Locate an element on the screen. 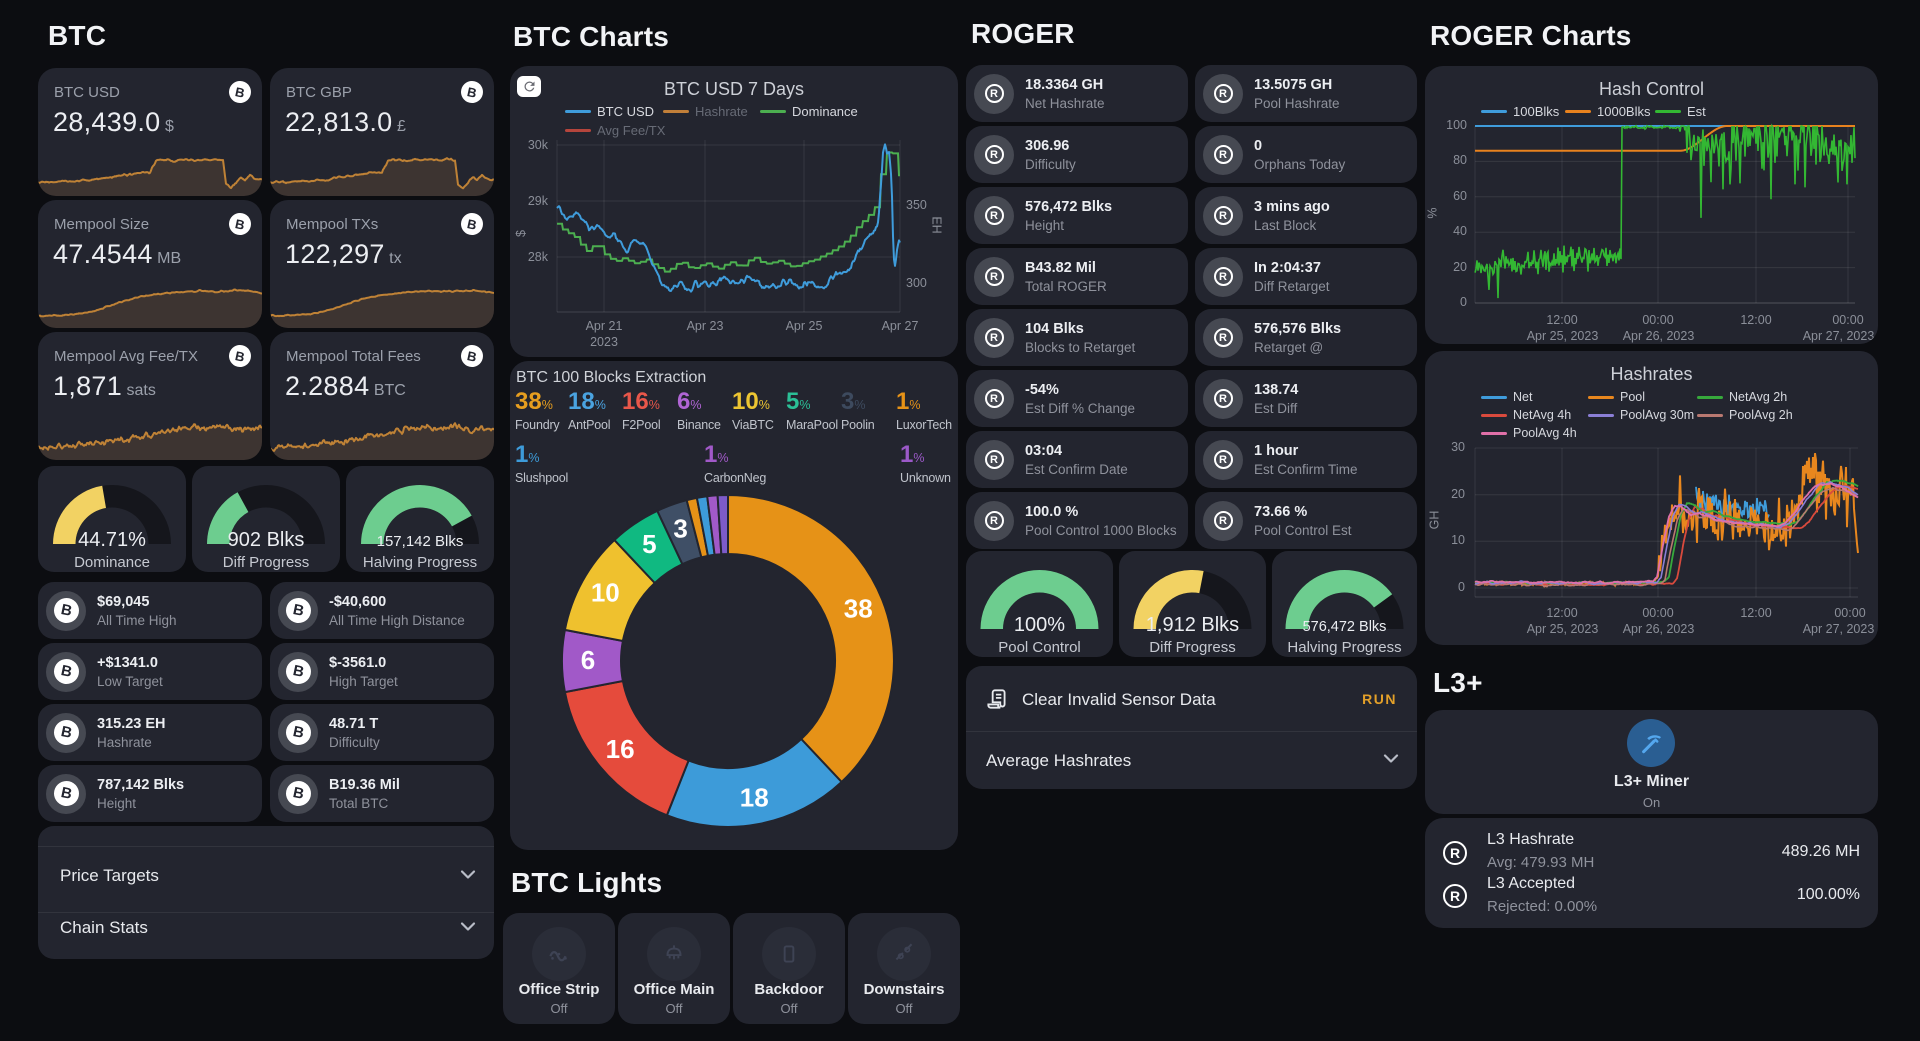 The width and height of the screenshot is (1920, 1041). svg-text: 5 is located at coordinates (649, 544).